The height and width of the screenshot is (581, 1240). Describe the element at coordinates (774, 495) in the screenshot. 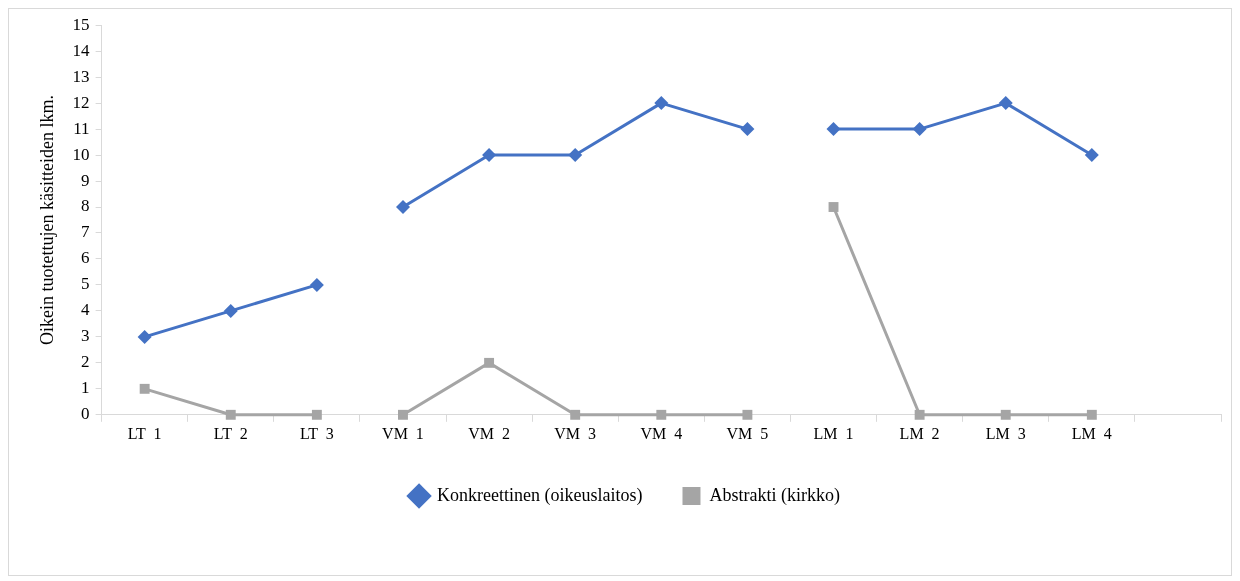

I see `legend-label: Abstrakti (kirkko)` at that location.